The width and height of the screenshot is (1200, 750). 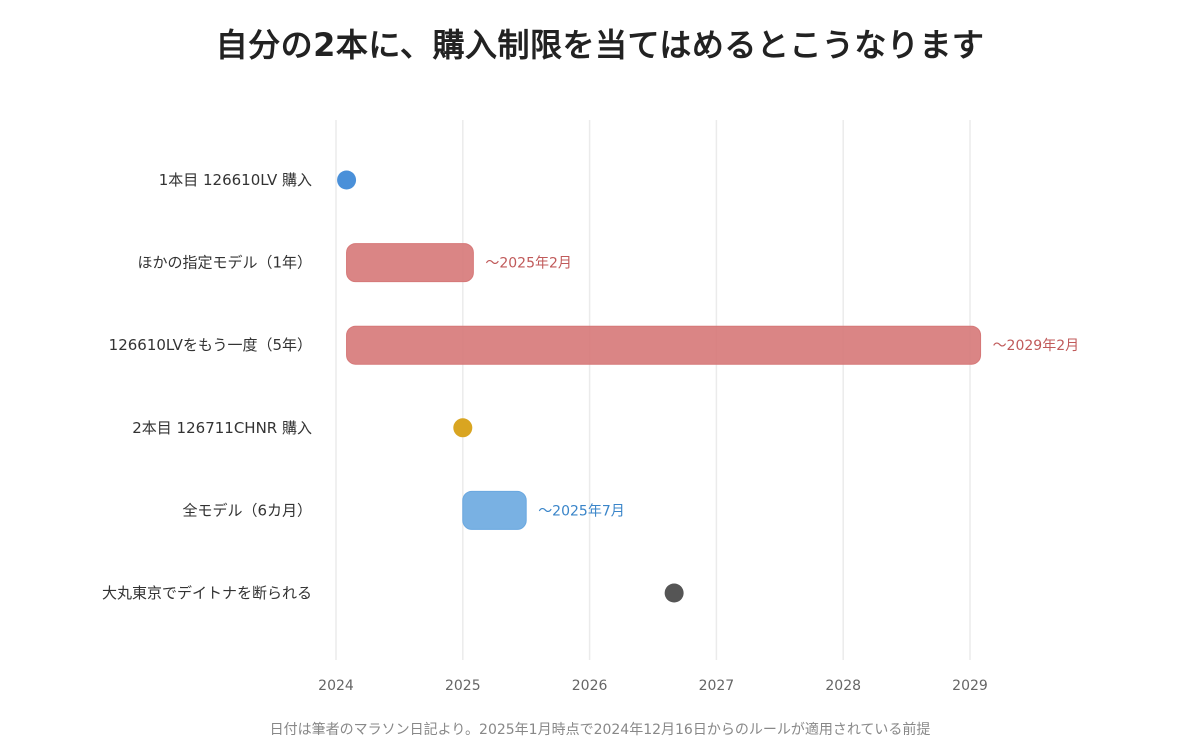 What do you see at coordinates (717, 686) in the screenshot?
I see `x-tick-label: 2027` at bounding box center [717, 686].